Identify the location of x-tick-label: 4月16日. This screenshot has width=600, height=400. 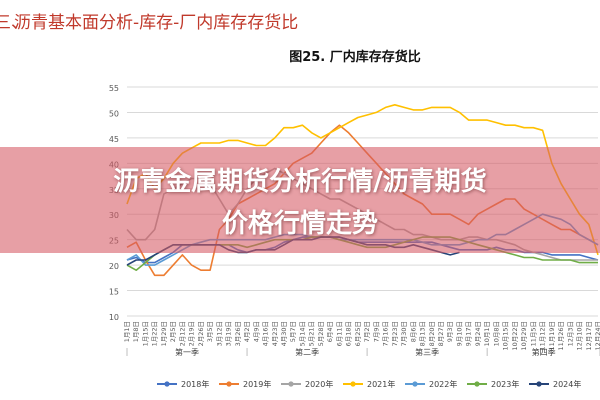
(266, 333).